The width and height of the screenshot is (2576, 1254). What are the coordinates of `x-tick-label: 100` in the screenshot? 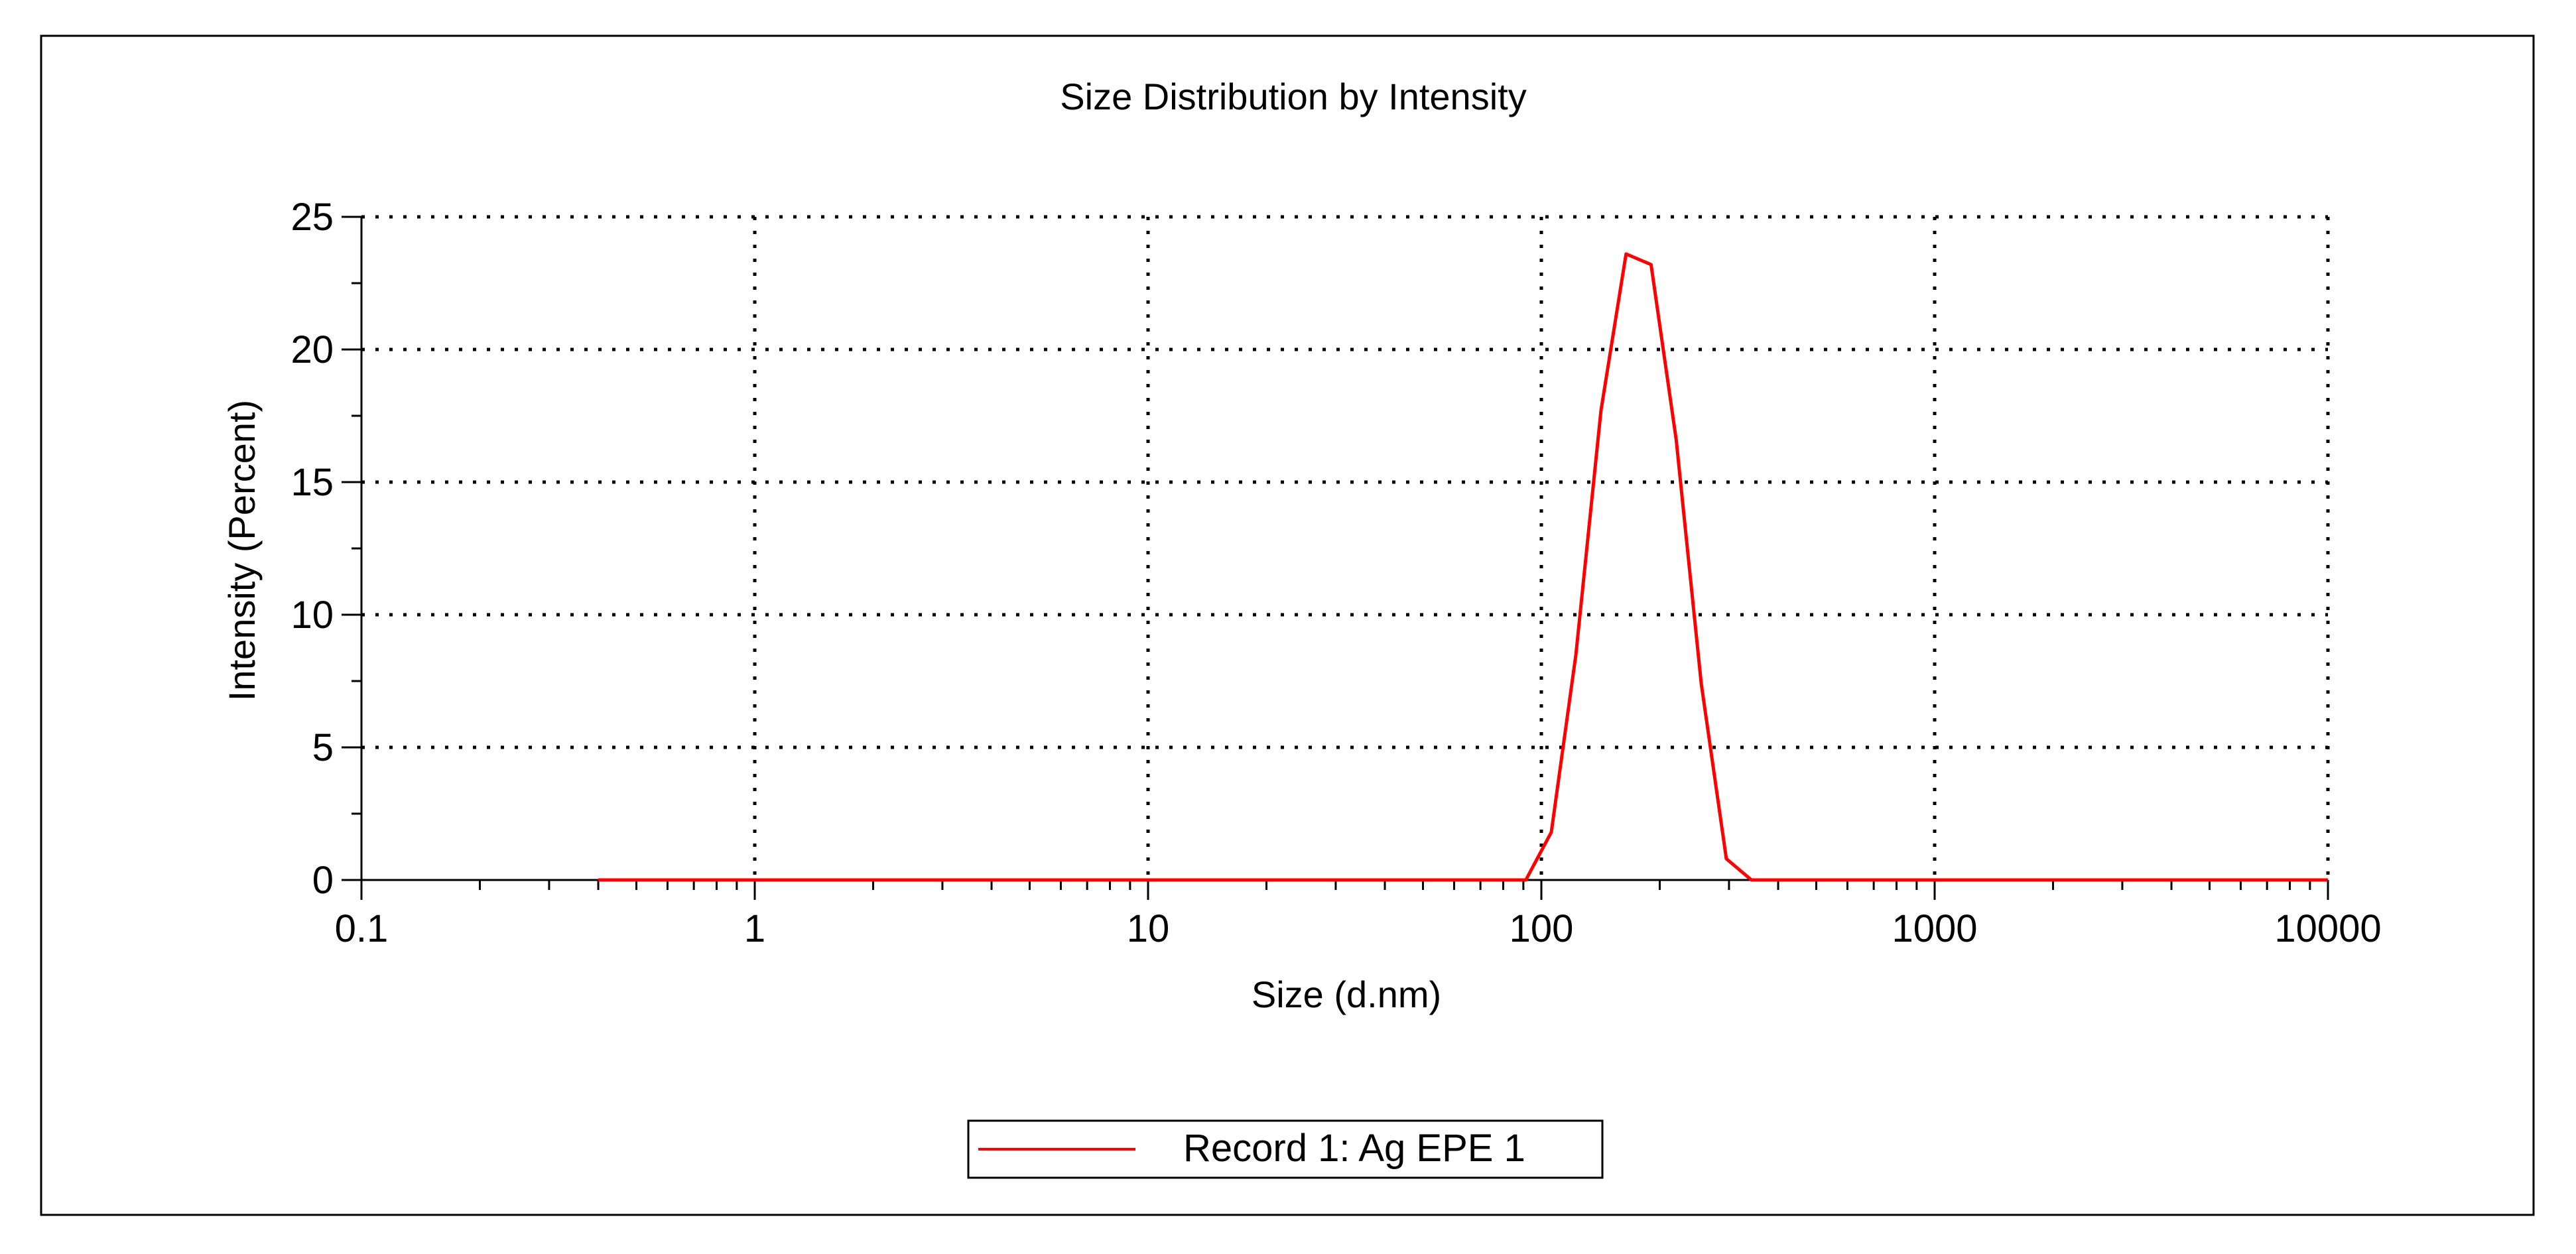 It's located at (1542, 928).